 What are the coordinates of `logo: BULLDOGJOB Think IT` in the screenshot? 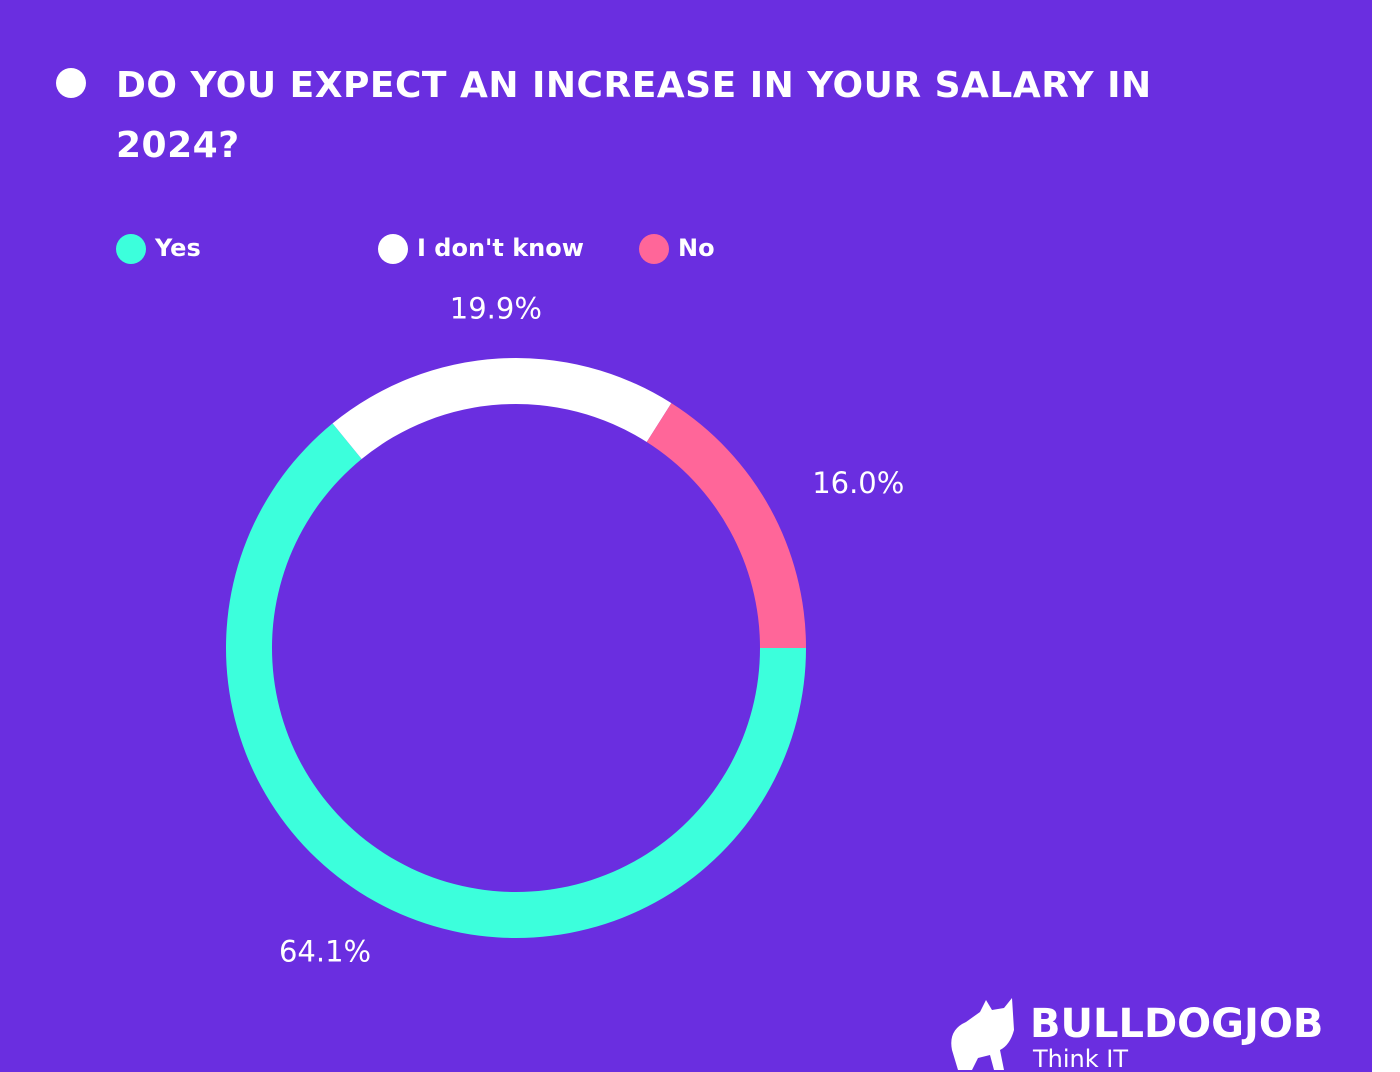 It's located at (1137, 1035).